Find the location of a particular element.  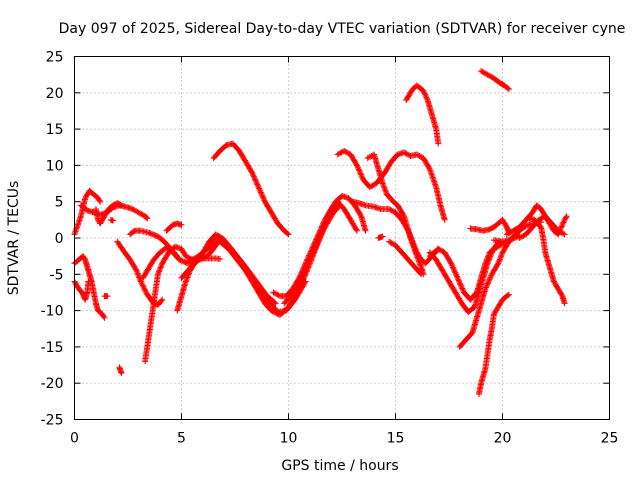

x-tick-label: 15 is located at coordinates (396, 439).